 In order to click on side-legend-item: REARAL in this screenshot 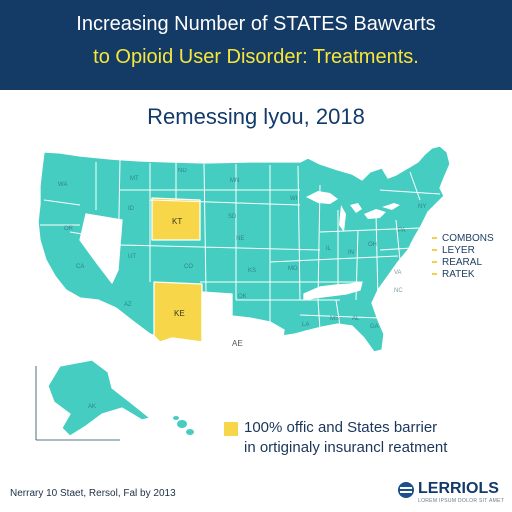, I will do `click(463, 263)`.